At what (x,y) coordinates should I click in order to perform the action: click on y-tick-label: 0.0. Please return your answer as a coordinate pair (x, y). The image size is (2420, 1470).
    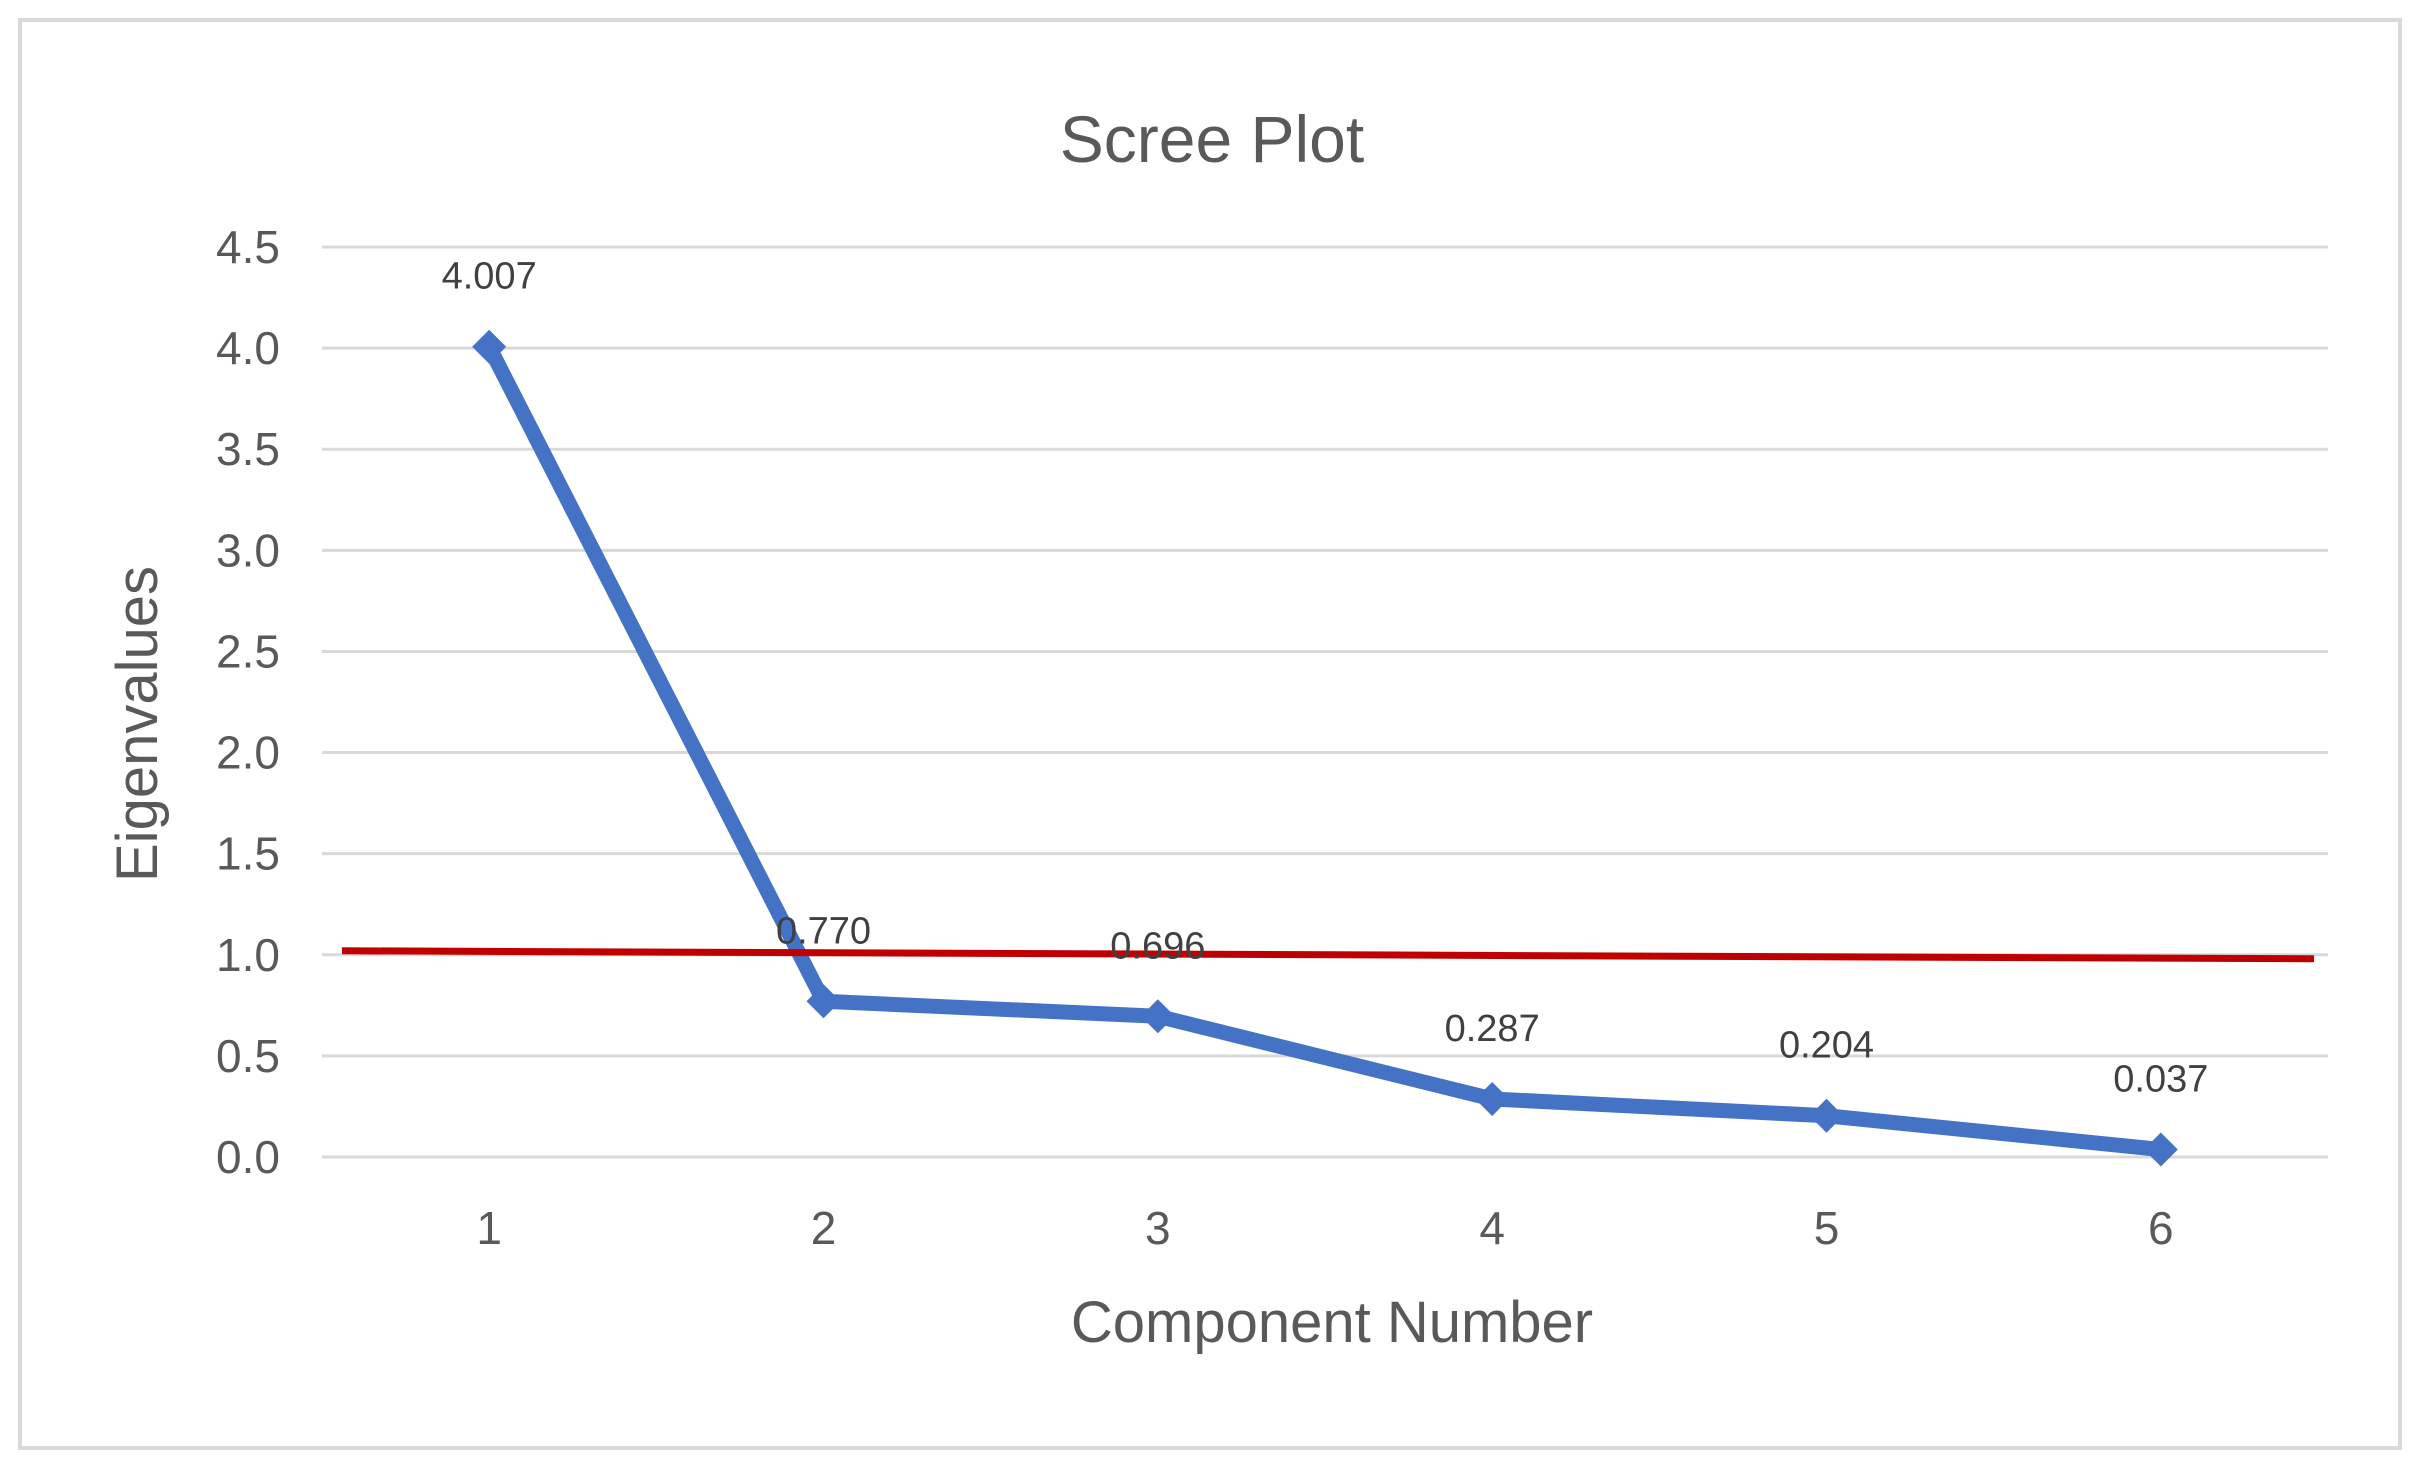
    Looking at the image, I should click on (248, 1157).